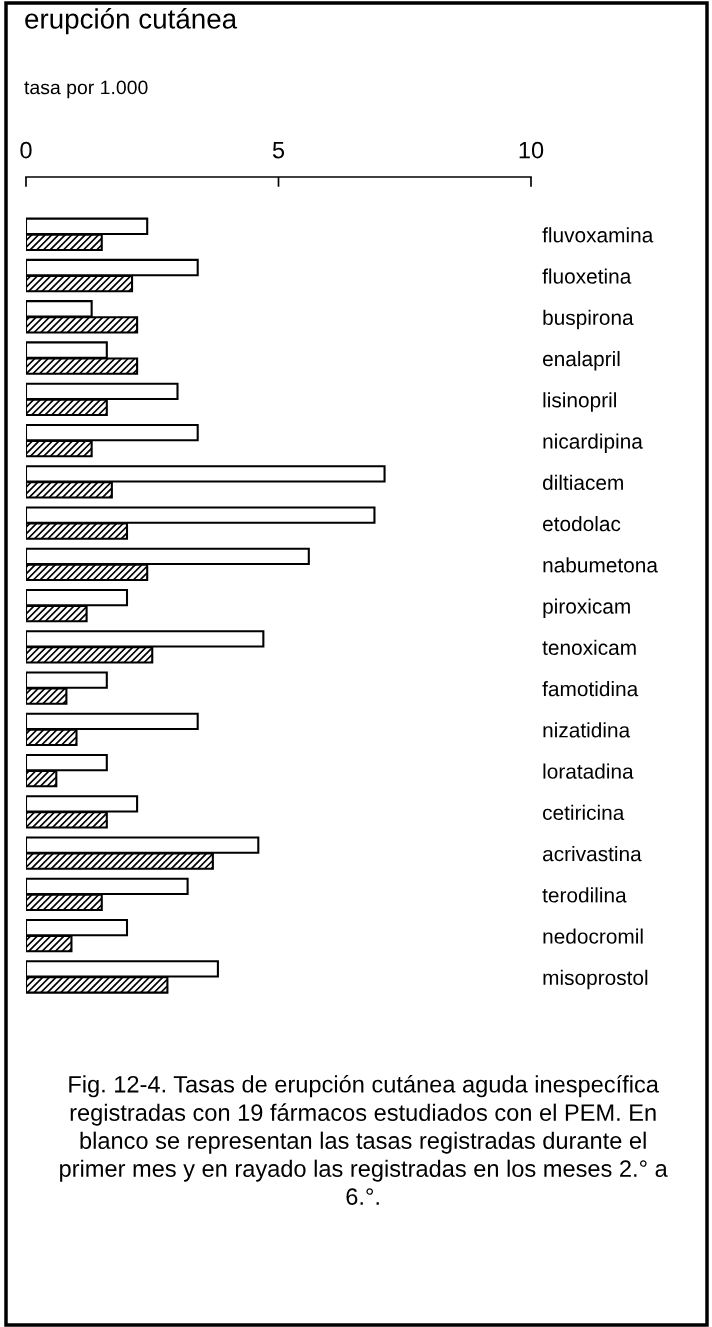  Describe the element at coordinates (593, 936) in the screenshot. I see `y-tick-label: nedocromil` at that location.